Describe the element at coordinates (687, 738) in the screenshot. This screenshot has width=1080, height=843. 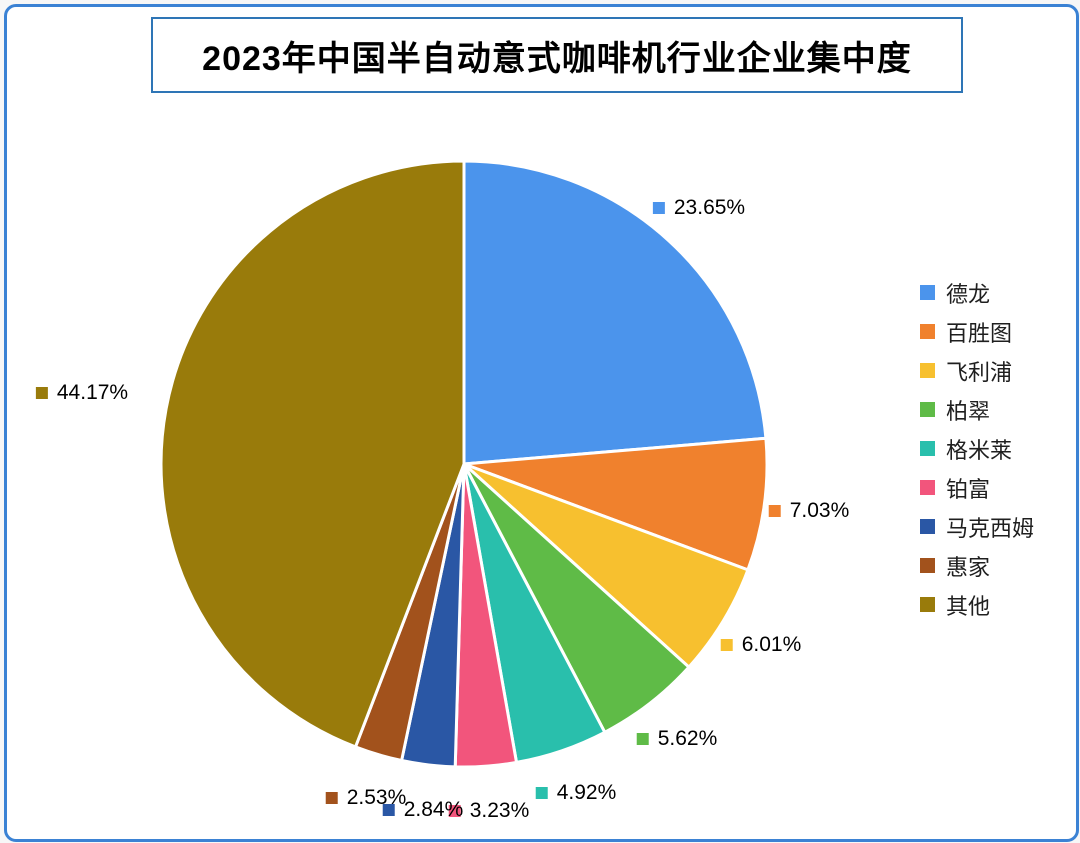
I see `data-label-value: 5.62%` at that location.